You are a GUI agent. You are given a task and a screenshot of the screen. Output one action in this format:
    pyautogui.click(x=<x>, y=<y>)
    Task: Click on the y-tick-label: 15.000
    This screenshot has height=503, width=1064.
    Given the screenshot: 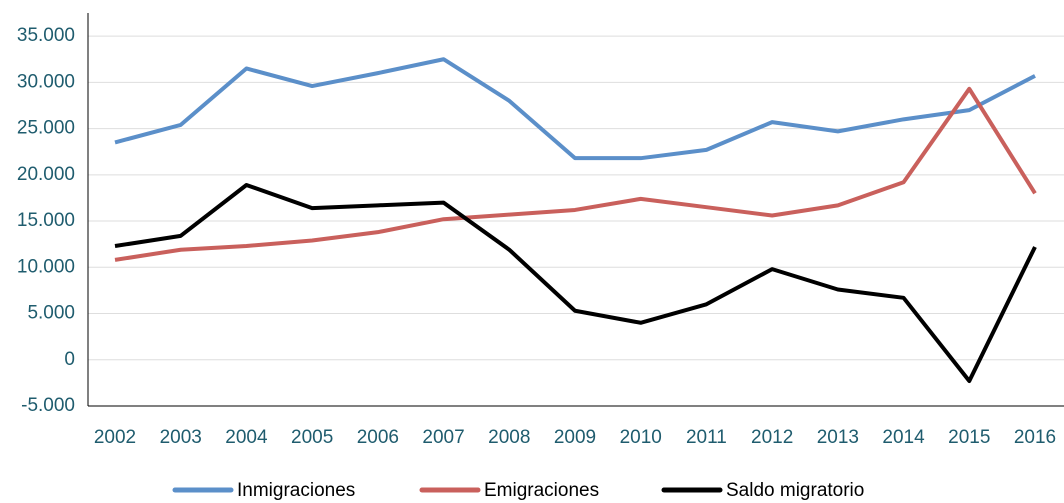 What is the action you would take?
    pyautogui.click(x=46, y=220)
    